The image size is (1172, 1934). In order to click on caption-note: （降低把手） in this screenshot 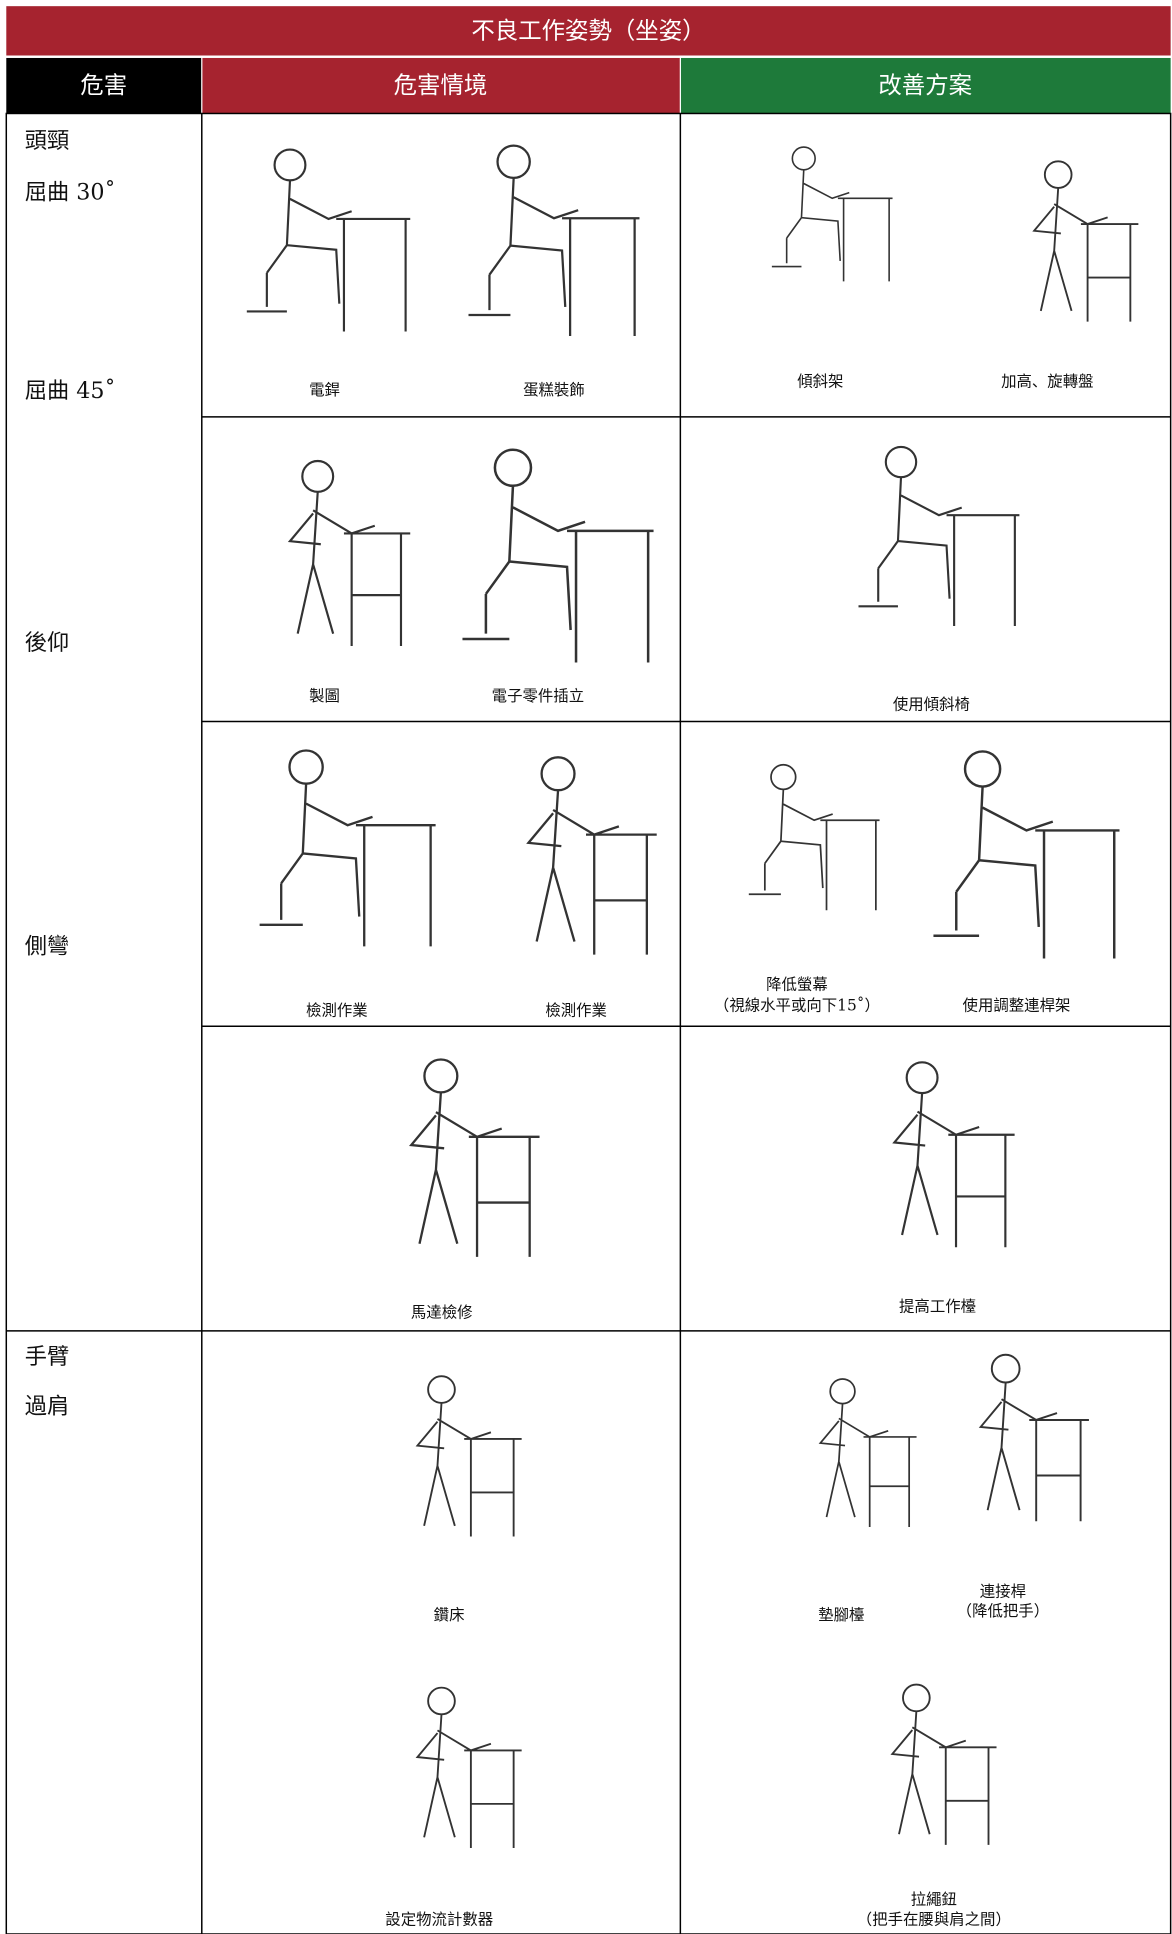, I will do `click(1003, 1611)`.